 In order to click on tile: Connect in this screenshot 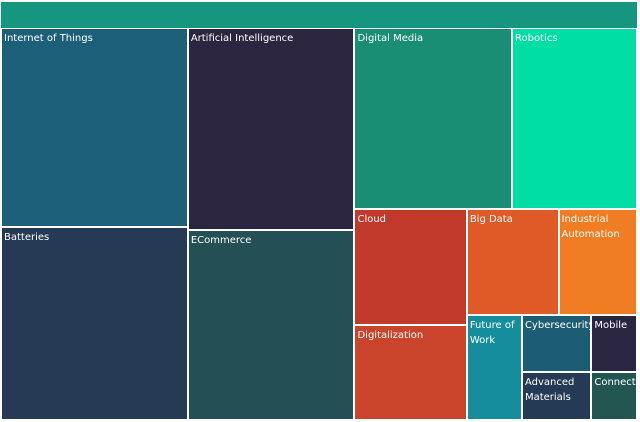, I will do `click(614, 395)`.